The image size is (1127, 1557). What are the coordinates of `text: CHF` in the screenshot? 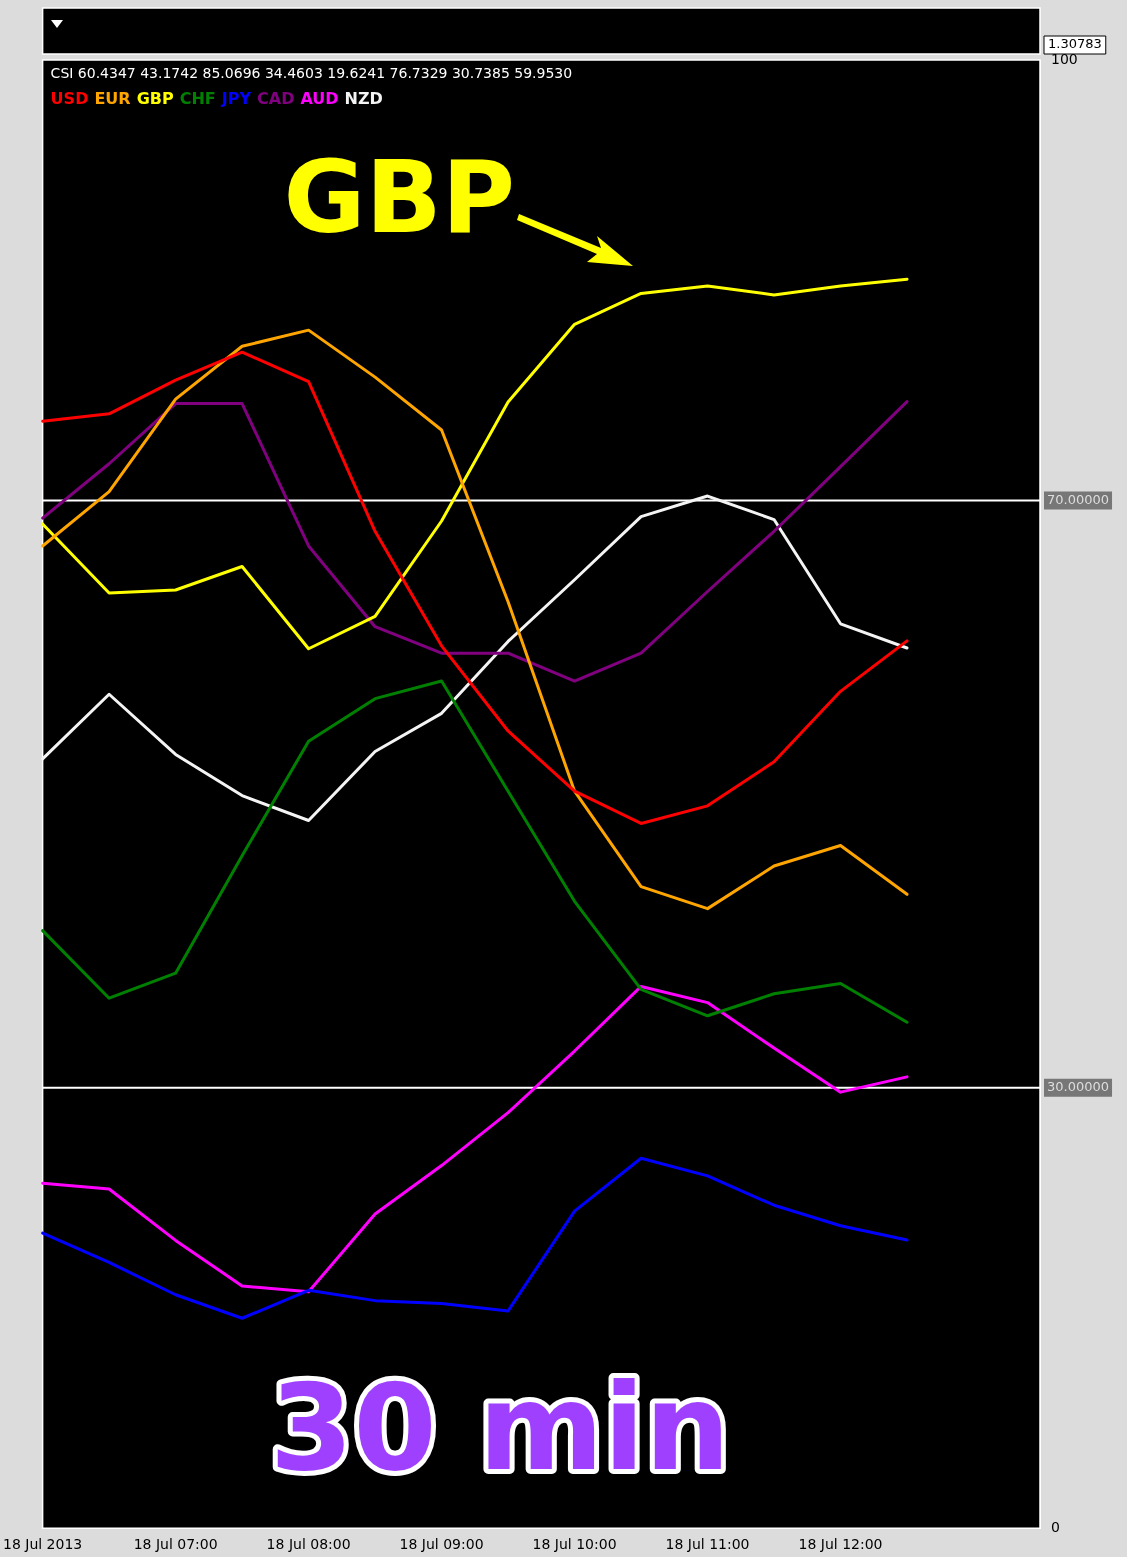 It's located at (197, 99).